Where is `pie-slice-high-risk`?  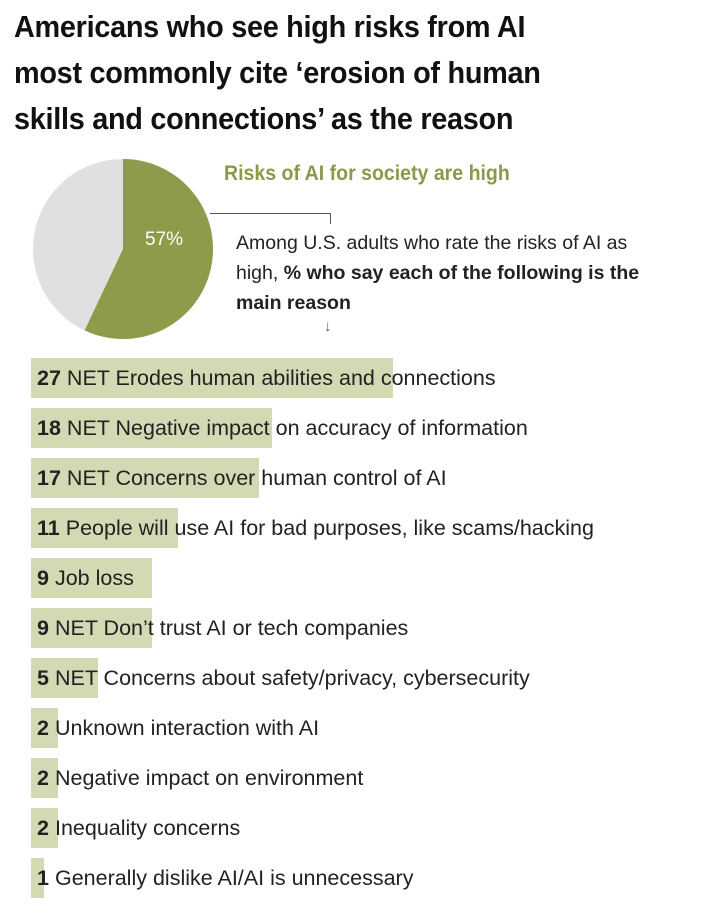 pie-slice-high-risk is located at coordinates (149, 249).